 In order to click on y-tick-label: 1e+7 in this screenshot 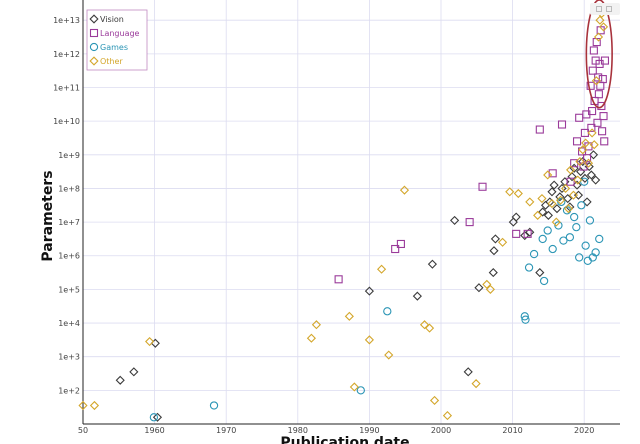, I will do `click(69, 222)`.